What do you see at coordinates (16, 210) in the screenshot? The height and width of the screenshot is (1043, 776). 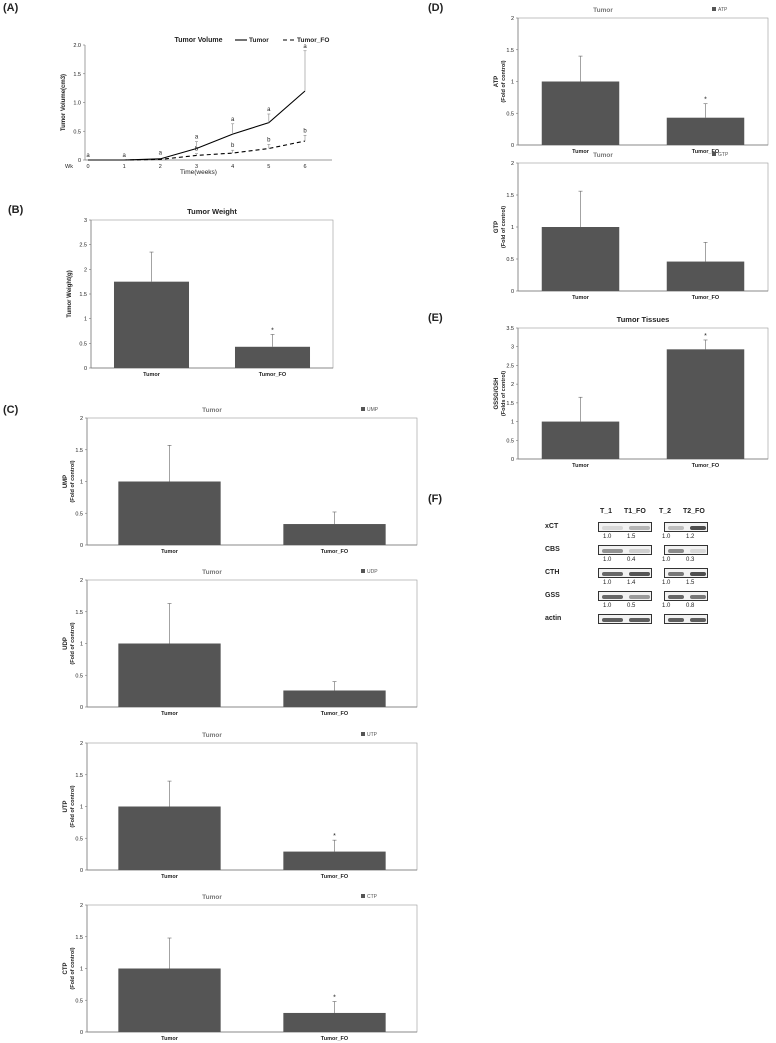 I see `panel-label-b: (B)` at bounding box center [16, 210].